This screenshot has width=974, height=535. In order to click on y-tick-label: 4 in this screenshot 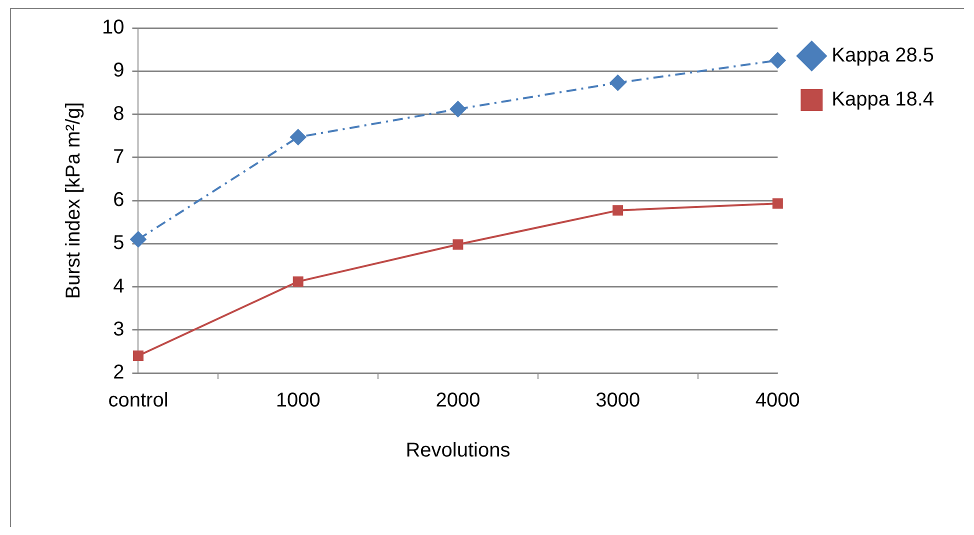, I will do `click(118, 286)`.